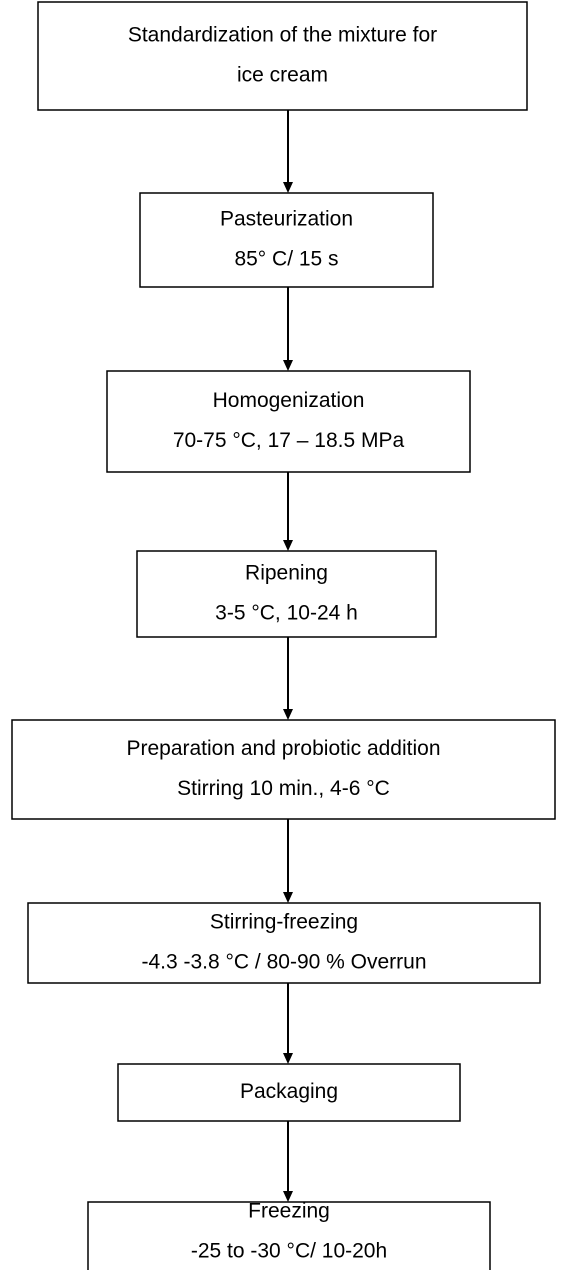 Image resolution: width=565 pixels, height=1270 pixels. What do you see at coordinates (286, 219) in the screenshot?
I see `process-label: Pasteurization` at bounding box center [286, 219].